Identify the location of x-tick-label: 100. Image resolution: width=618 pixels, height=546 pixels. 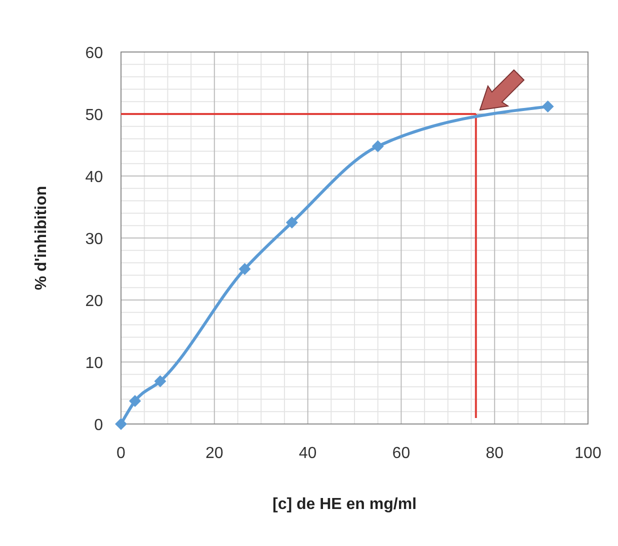
(588, 453).